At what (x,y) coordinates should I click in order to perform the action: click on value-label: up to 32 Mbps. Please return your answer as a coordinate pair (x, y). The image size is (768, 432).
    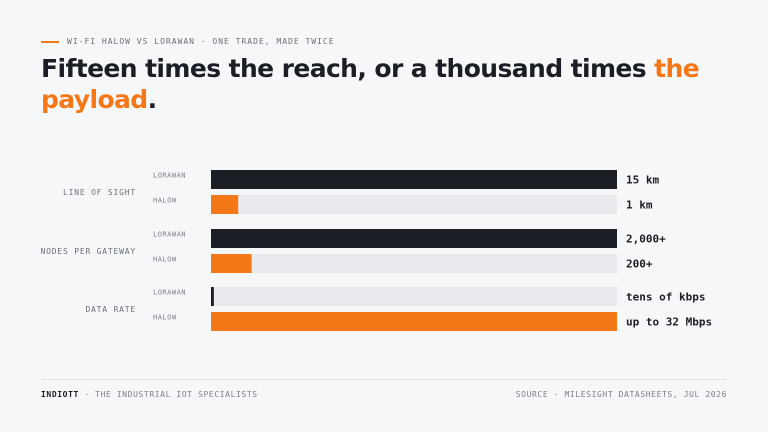
    Looking at the image, I should click on (669, 322).